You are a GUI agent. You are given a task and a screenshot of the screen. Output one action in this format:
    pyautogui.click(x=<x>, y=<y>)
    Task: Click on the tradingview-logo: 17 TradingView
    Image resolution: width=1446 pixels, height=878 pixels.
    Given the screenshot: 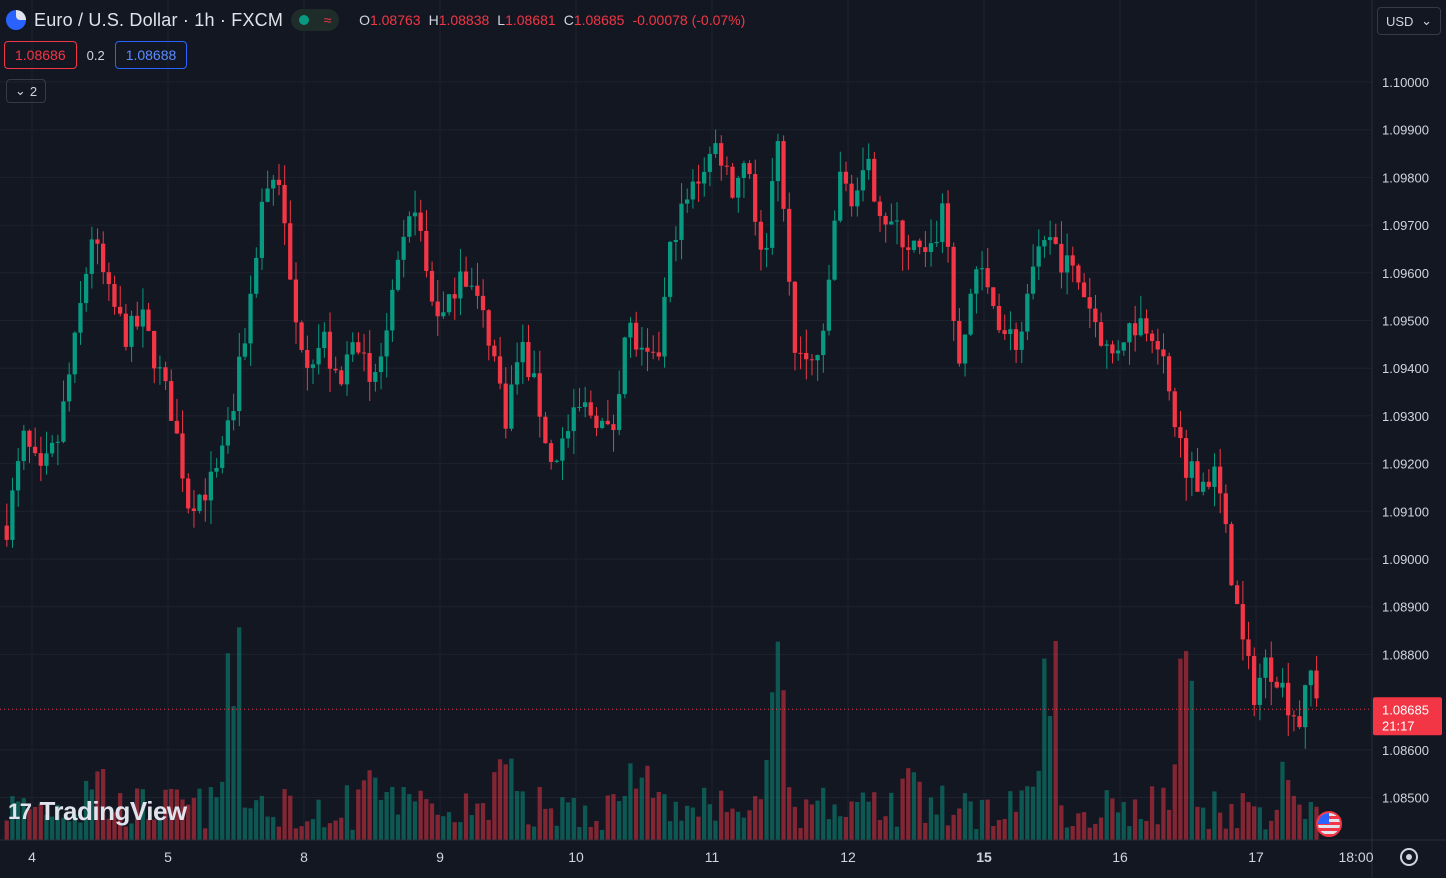 What is the action you would take?
    pyautogui.click(x=97, y=811)
    